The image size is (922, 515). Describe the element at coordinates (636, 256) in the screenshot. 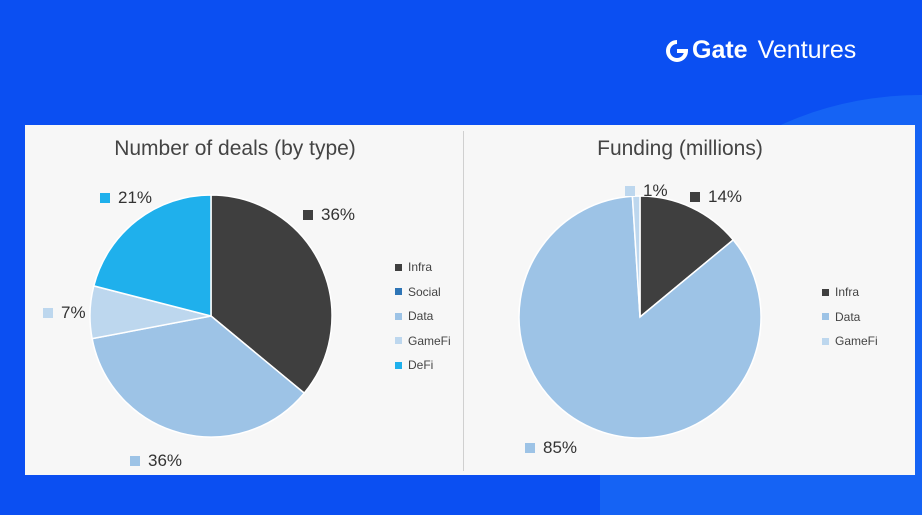

I see `pie-slice-gamefi` at that location.